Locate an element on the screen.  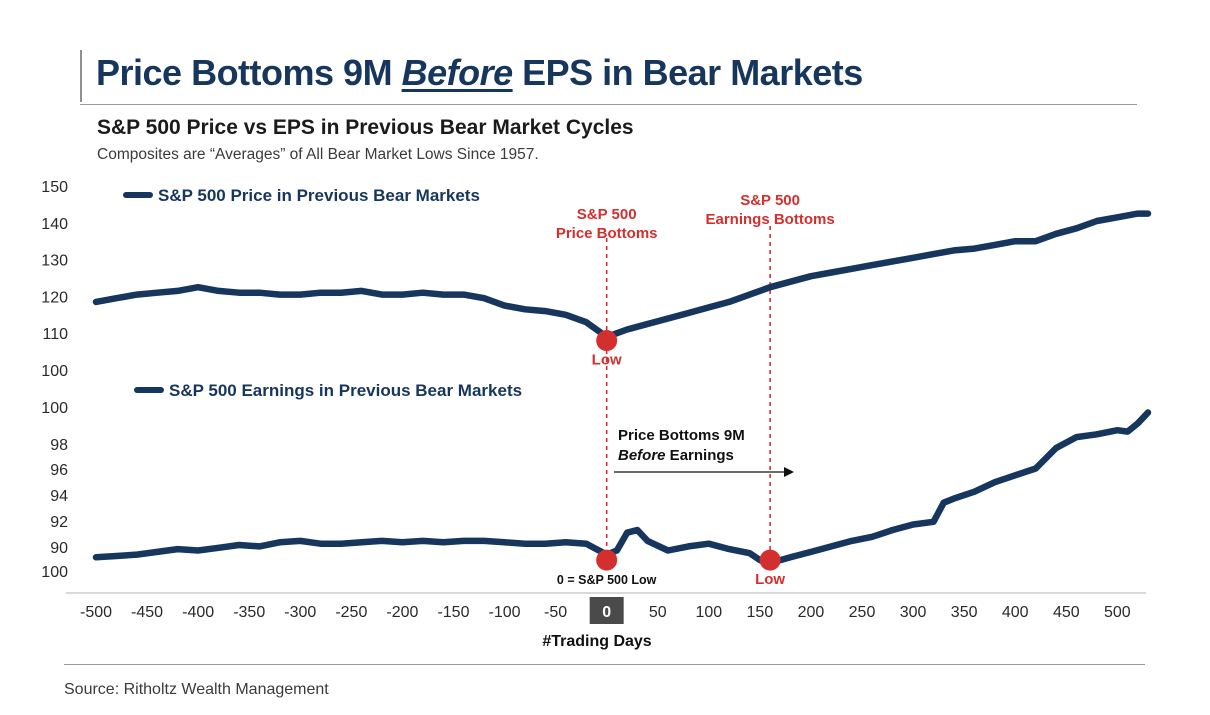
eps-y-axis: 100 90 92 94 96 98 100 is located at coordinates (54, 490).